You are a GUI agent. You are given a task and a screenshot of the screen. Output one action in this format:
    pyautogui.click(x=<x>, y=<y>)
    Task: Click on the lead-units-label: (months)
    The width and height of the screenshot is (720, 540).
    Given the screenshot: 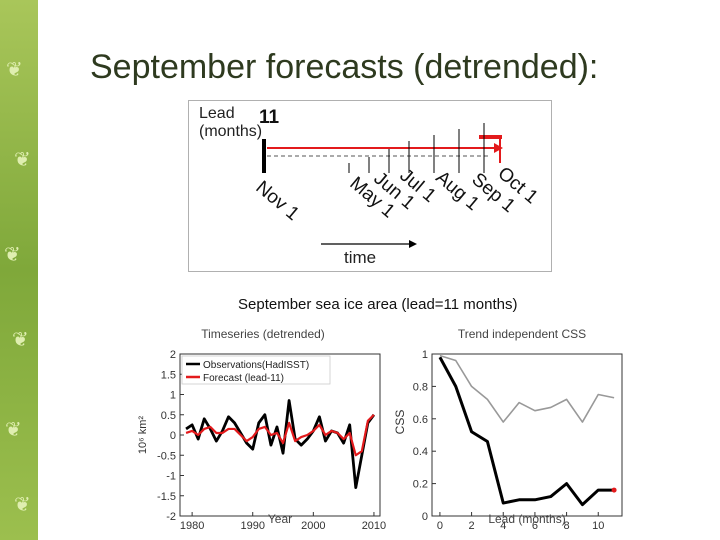 What is the action you would take?
    pyautogui.click(x=231, y=131)
    